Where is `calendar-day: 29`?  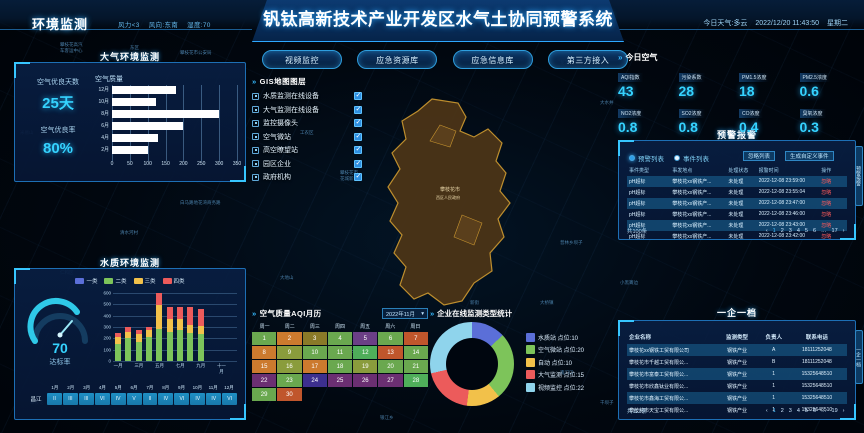 calendar-day: 29 is located at coordinates (264, 394).